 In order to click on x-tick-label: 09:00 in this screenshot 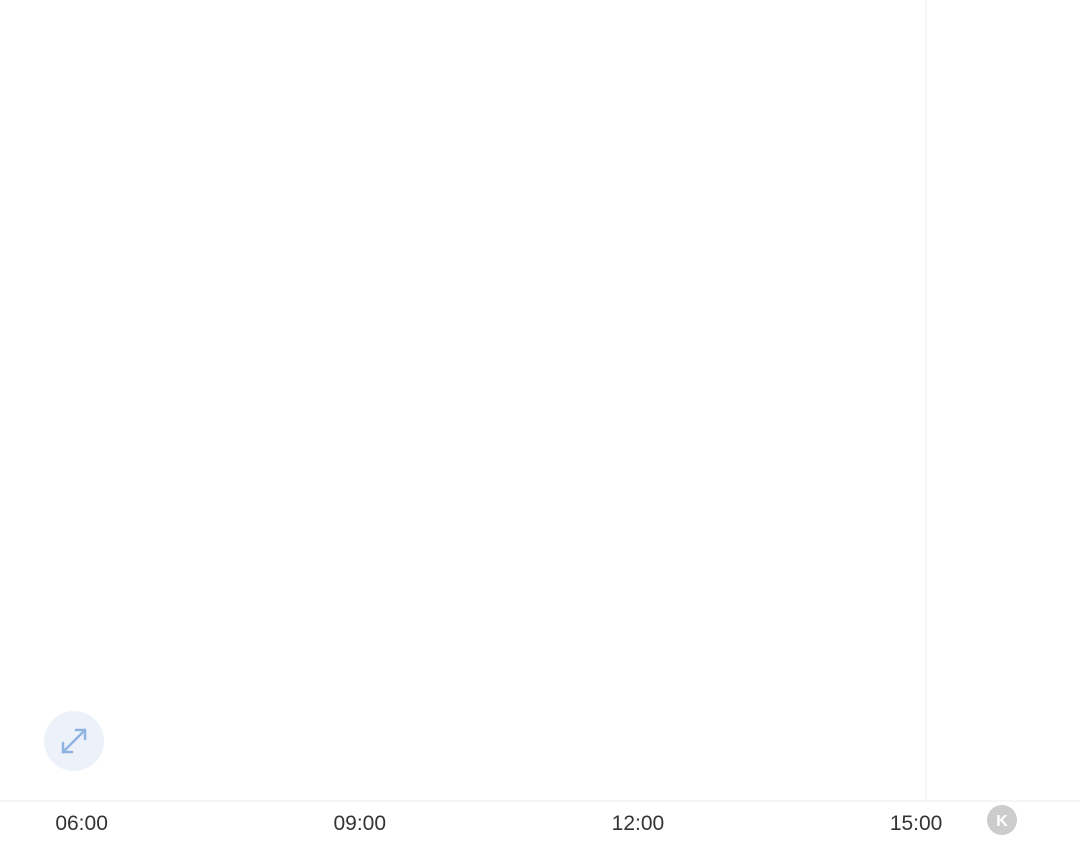, I will do `click(359, 823)`.